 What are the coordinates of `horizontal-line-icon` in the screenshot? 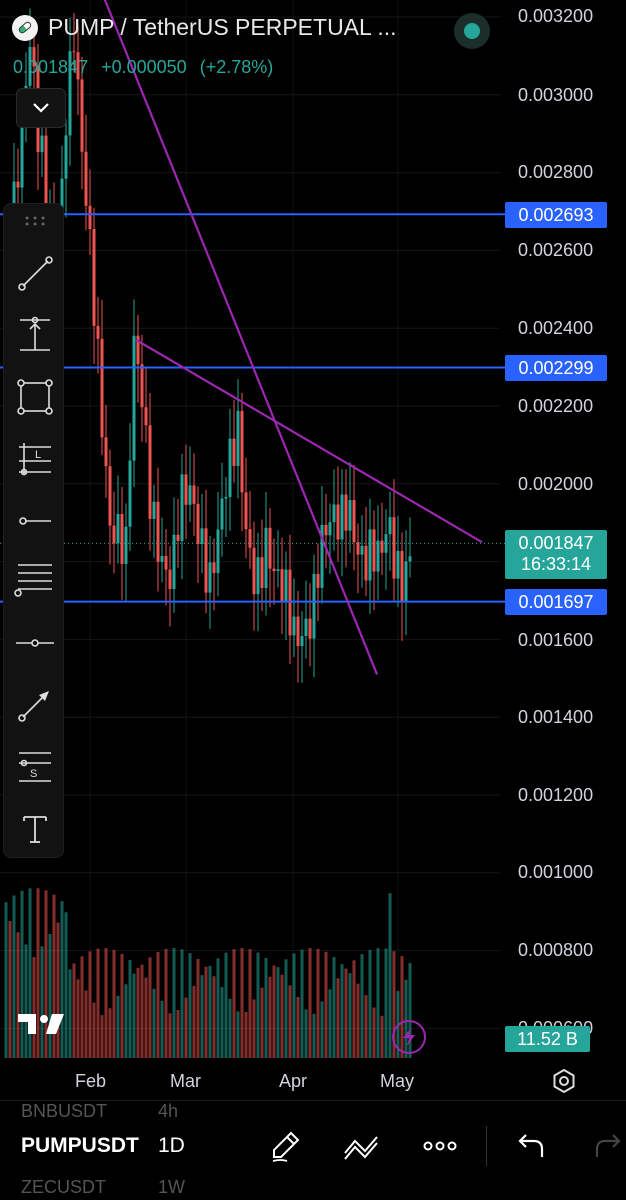 It's located at (34, 643).